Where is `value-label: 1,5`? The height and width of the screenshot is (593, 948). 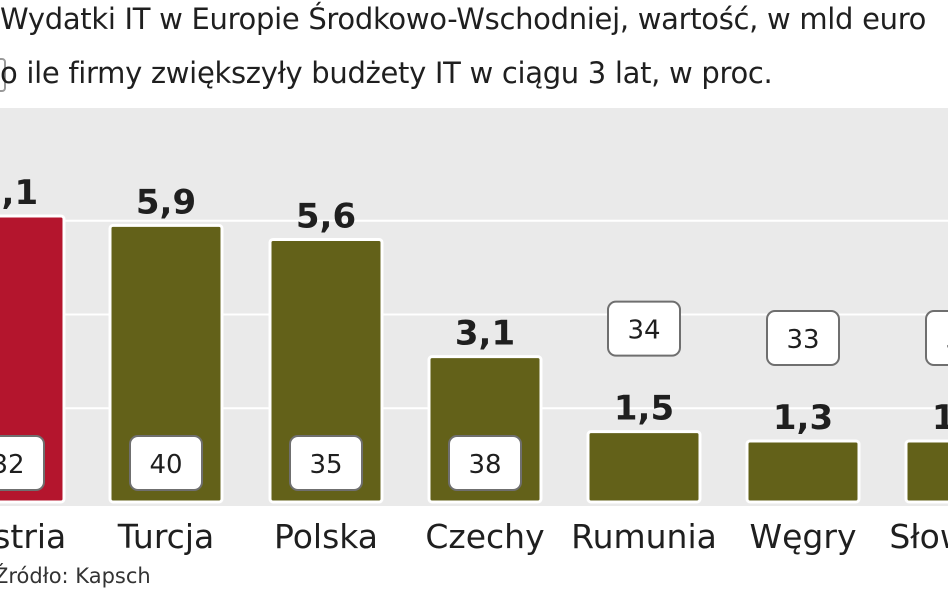
value-label: 1,5 is located at coordinates (644, 409).